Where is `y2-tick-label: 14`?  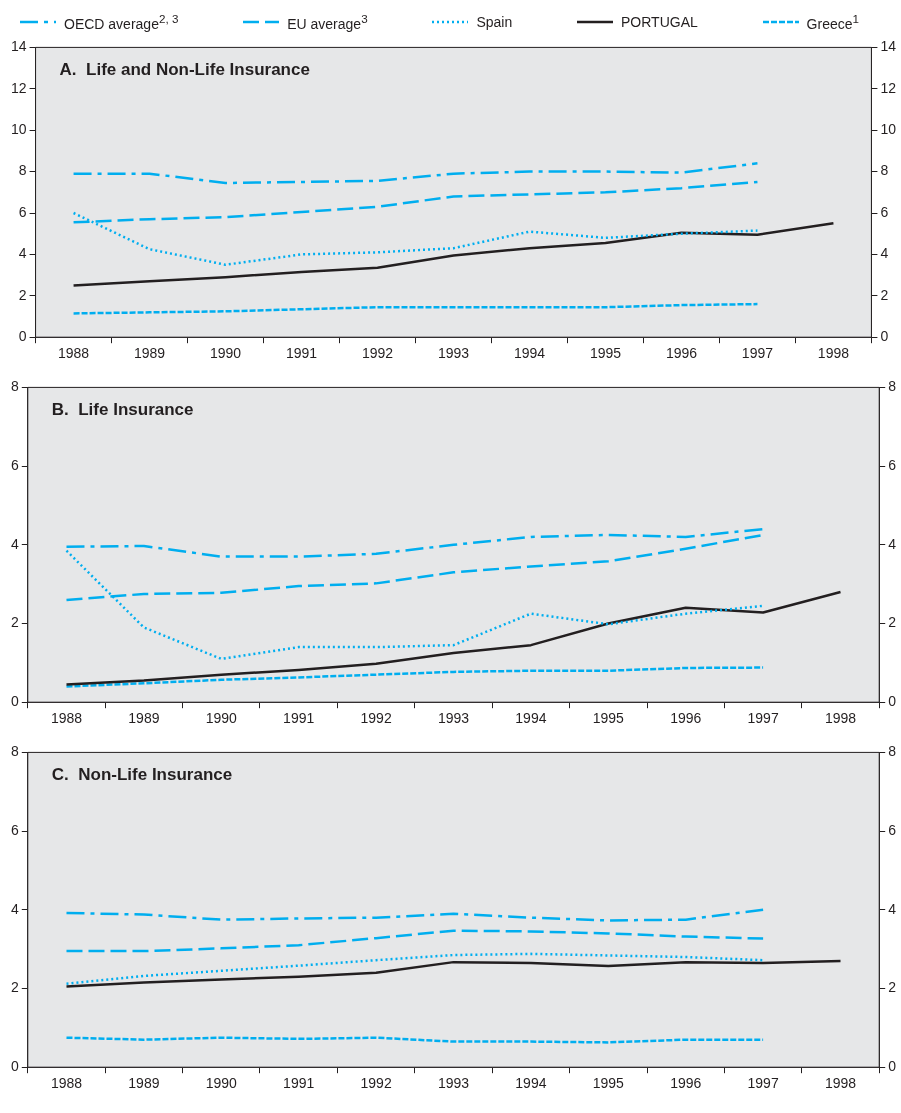
y2-tick-label: 14 is located at coordinates (888, 46).